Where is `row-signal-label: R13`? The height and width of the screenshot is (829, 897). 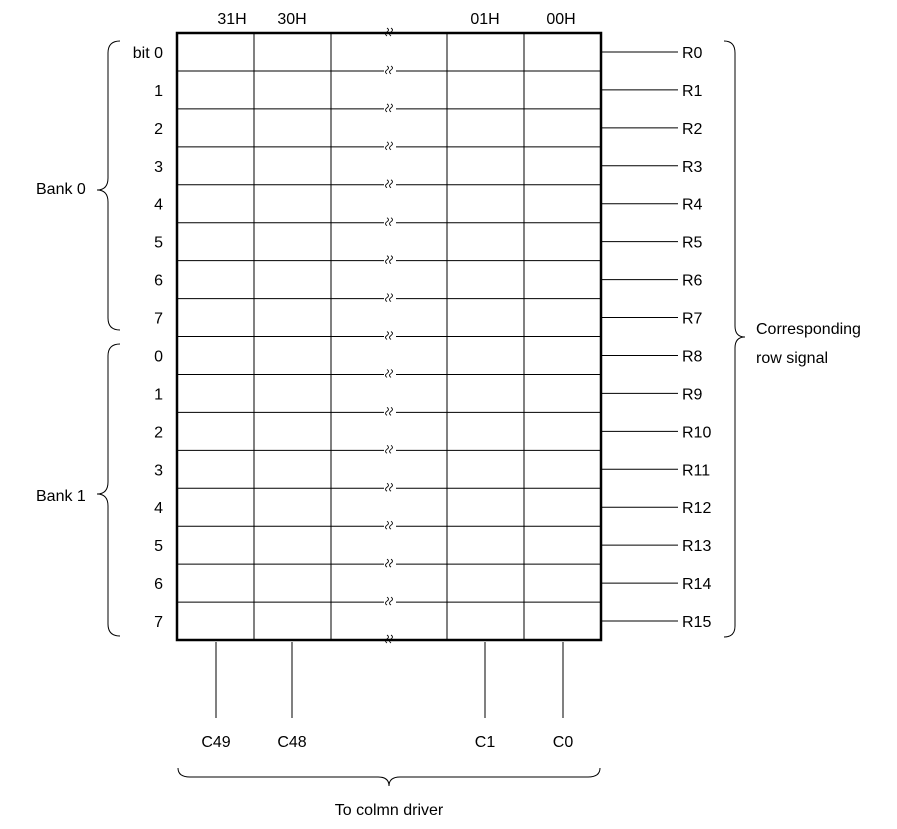 row-signal-label: R13 is located at coordinates (696, 546).